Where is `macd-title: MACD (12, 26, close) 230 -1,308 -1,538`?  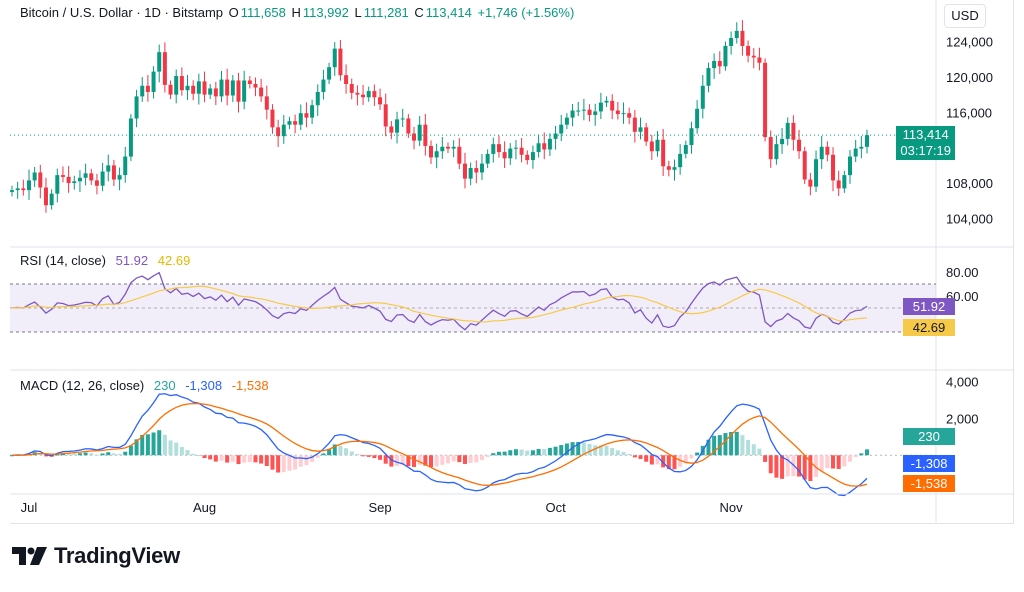
macd-title: MACD (12, 26, close) 230 -1,308 -1,538 is located at coordinates (147, 385).